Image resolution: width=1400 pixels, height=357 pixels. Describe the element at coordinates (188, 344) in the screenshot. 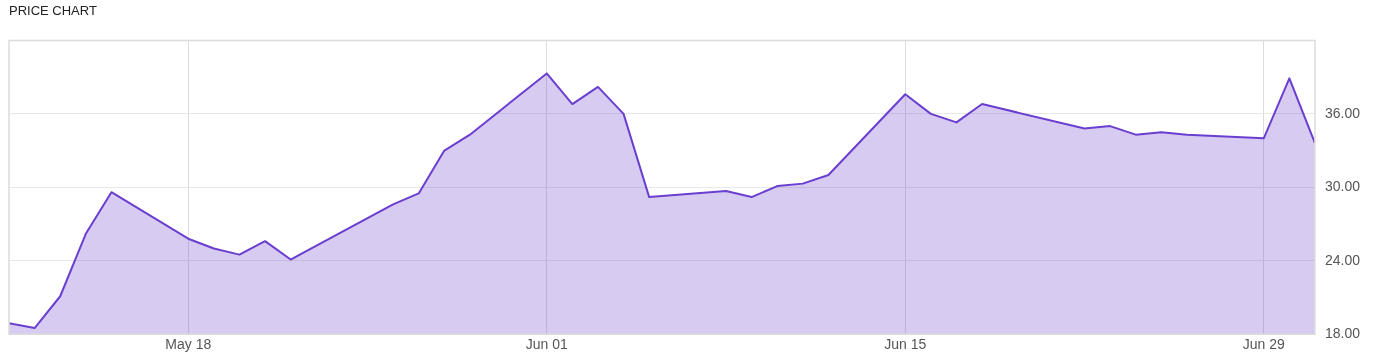

I see `x-tick-label: May 18` at that location.